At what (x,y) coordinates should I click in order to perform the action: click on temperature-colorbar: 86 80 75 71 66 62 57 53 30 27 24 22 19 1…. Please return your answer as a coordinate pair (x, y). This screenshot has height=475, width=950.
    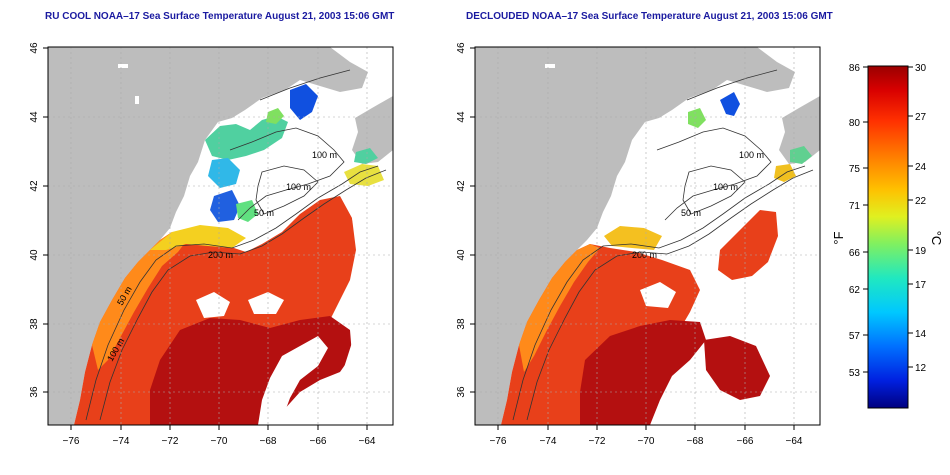
    Looking at the image, I should click on (887, 236).